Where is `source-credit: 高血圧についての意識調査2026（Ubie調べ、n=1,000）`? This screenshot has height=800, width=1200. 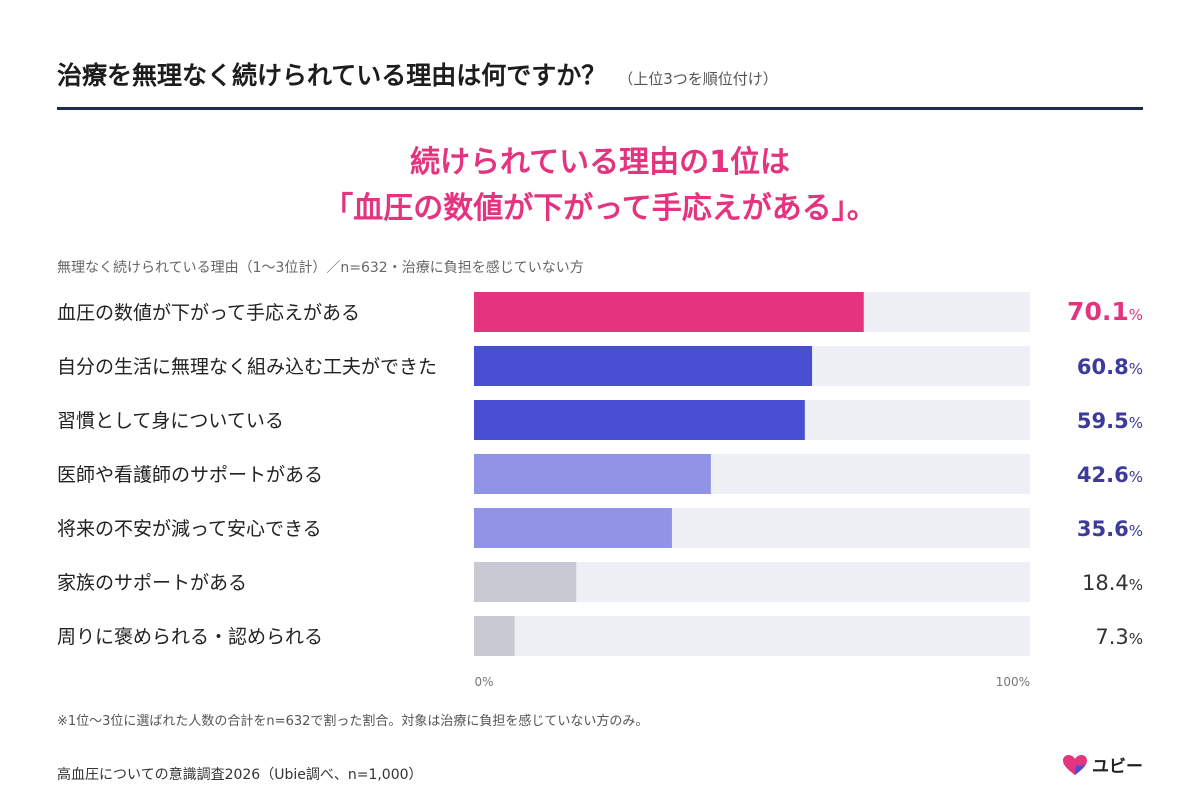 source-credit: 高血圧についての意識調査2026（Ubie調べ、n=1,000） is located at coordinates (240, 775).